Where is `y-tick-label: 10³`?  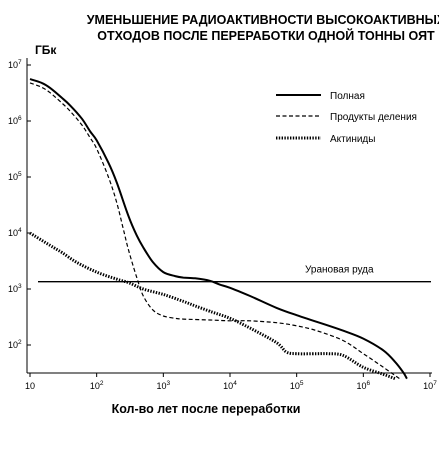
y-tick-label: 10³ is located at coordinates (15, 288).